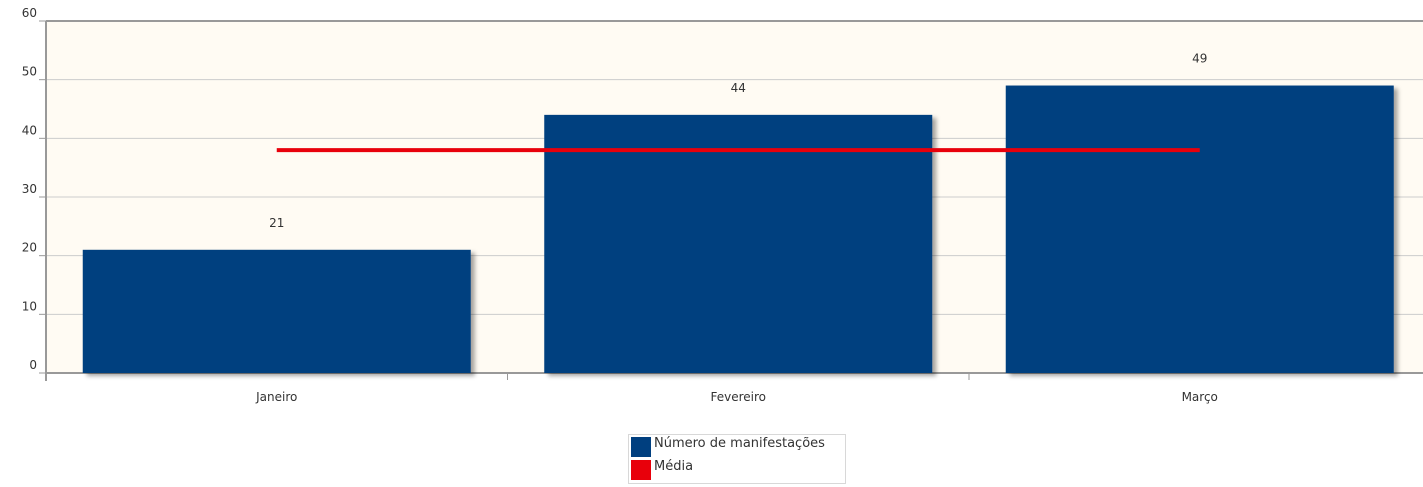 This screenshot has height=487, width=1423. Describe the element at coordinates (641, 447) in the screenshot. I see `legend-swatch-bars` at that location.